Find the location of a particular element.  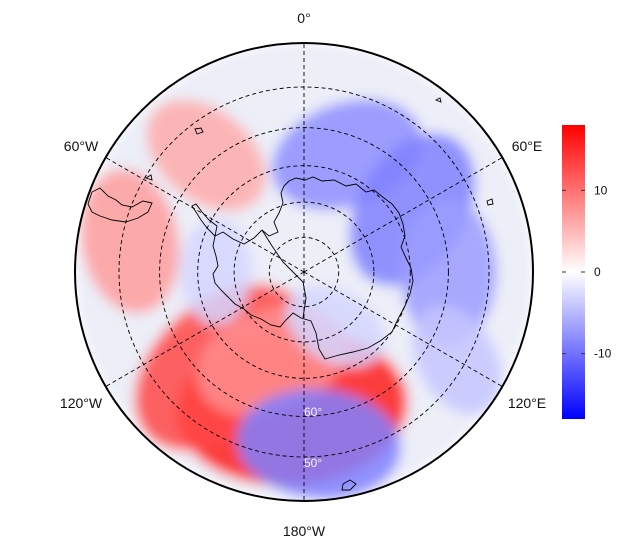

south-georgia is located at coordinates (148, 177).